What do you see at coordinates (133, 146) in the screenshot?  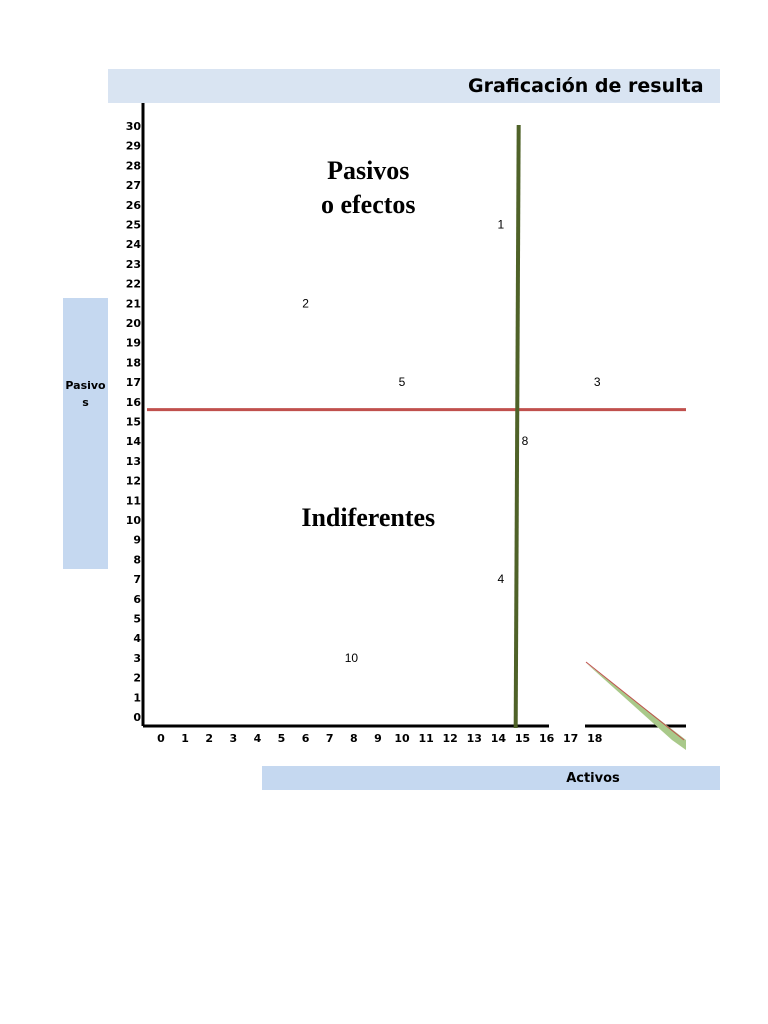 I see `y-tick-label: 29` at bounding box center [133, 146].